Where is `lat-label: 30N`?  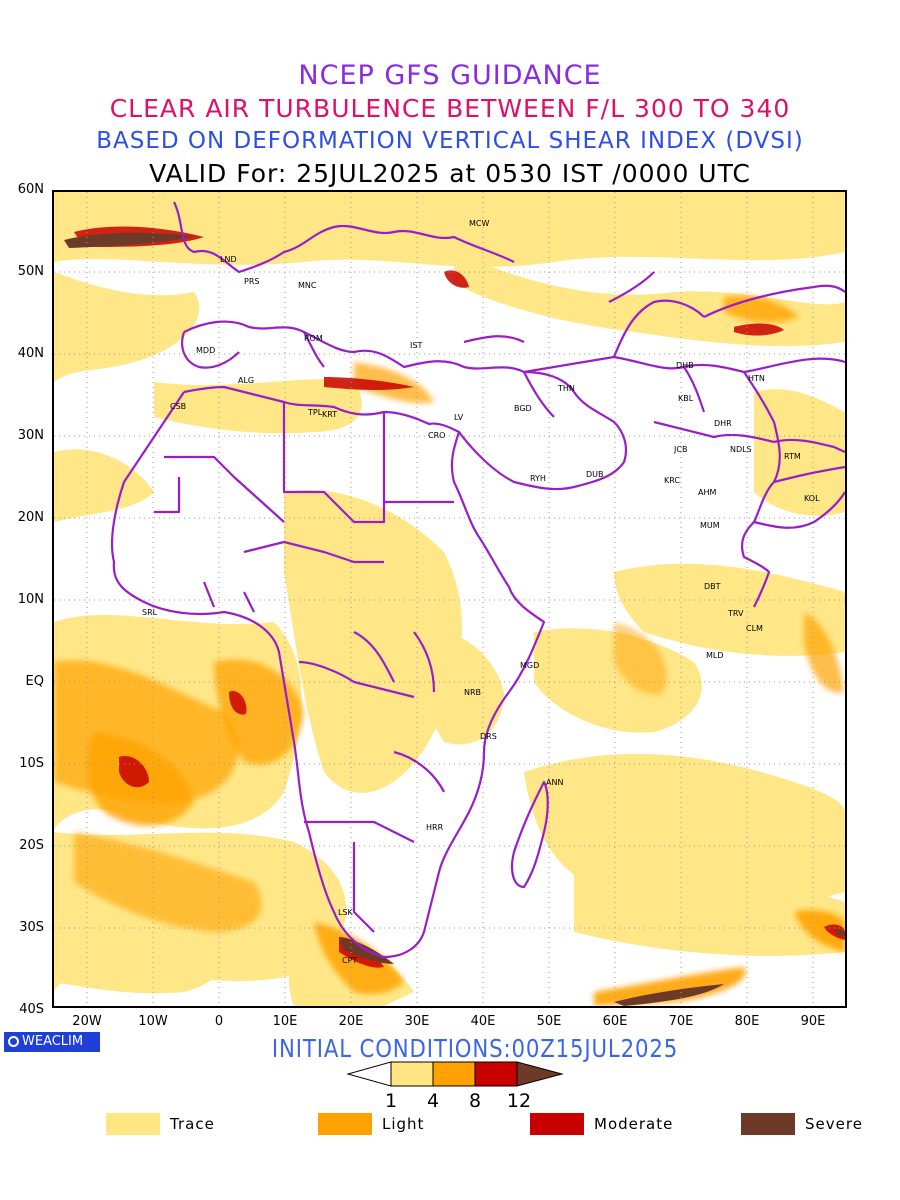
lat-label: 30N is located at coordinates (30, 435).